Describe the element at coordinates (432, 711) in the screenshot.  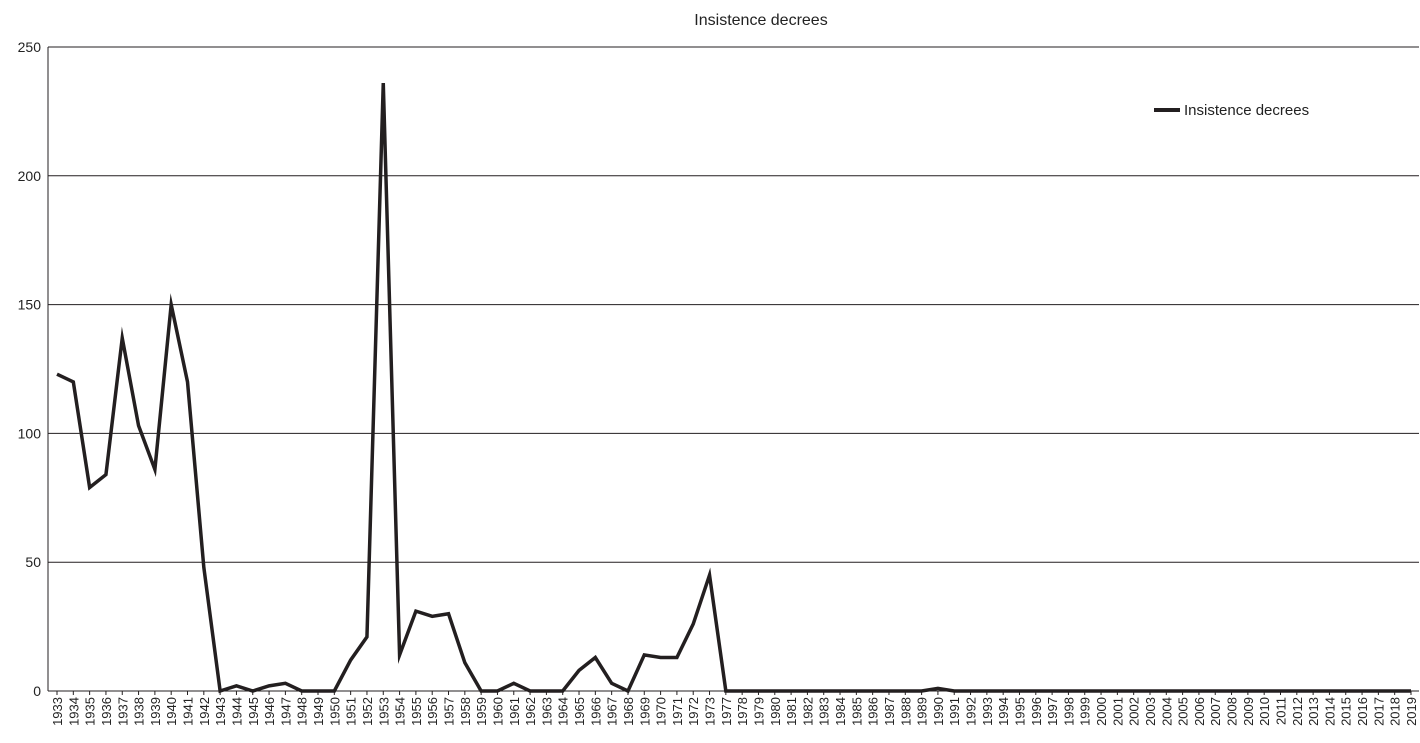
I see `x-tick-label-1956: 1956` at that location.